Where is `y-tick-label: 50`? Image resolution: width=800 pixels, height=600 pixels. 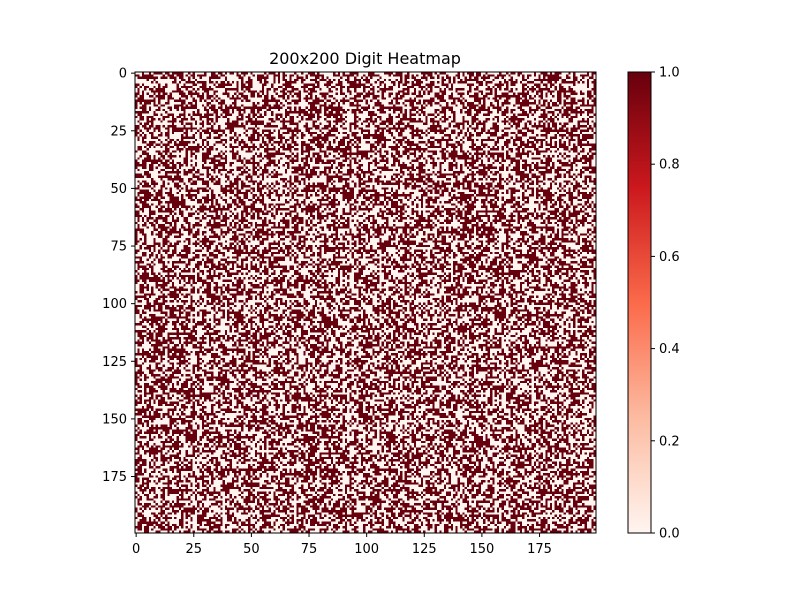
y-tick-label: 50 is located at coordinates (118, 189).